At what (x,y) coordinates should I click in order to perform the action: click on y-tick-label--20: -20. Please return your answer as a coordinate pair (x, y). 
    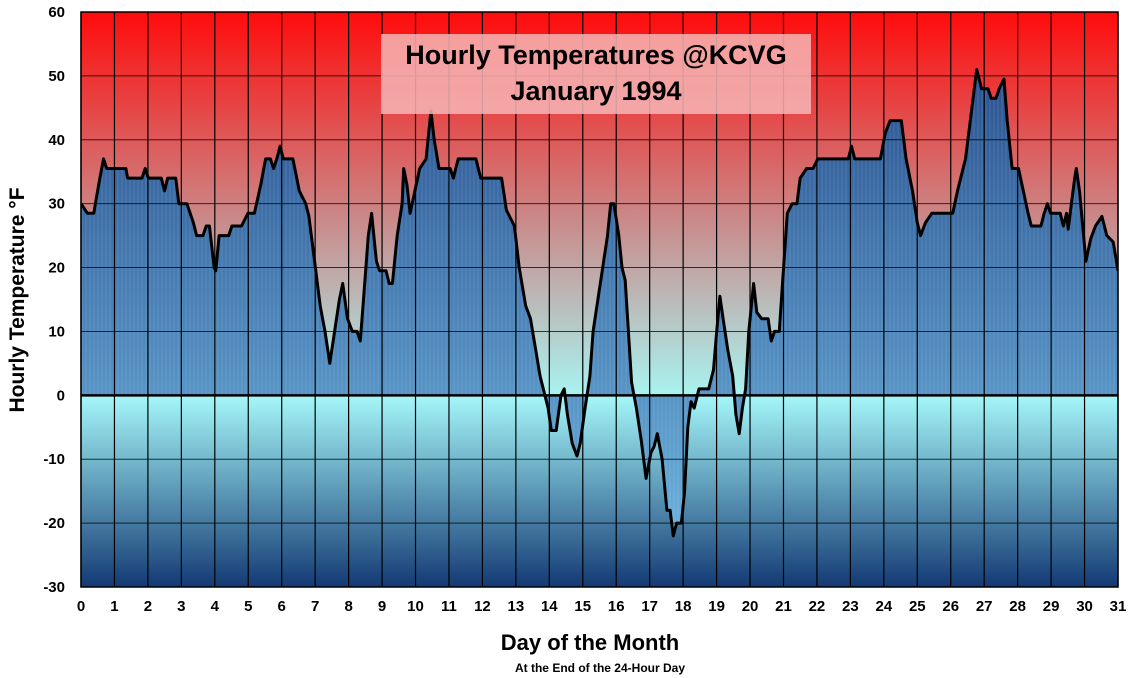
    Looking at the image, I should click on (54, 523).